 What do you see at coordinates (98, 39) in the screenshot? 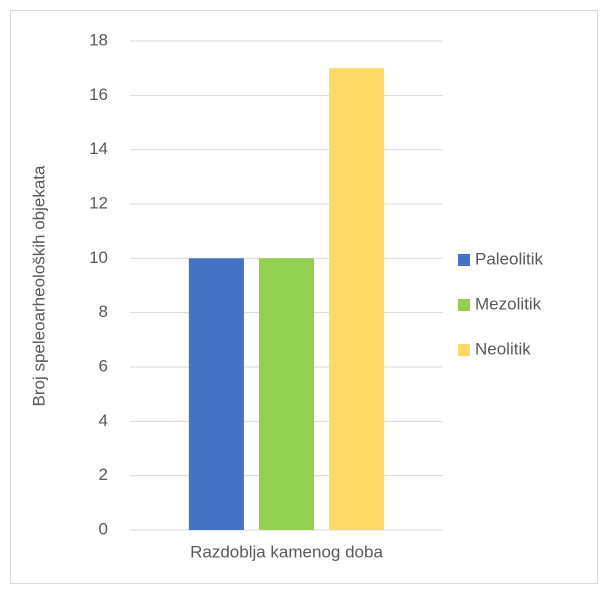
I see `y-tick-label: 18` at bounding box center [98, 39].